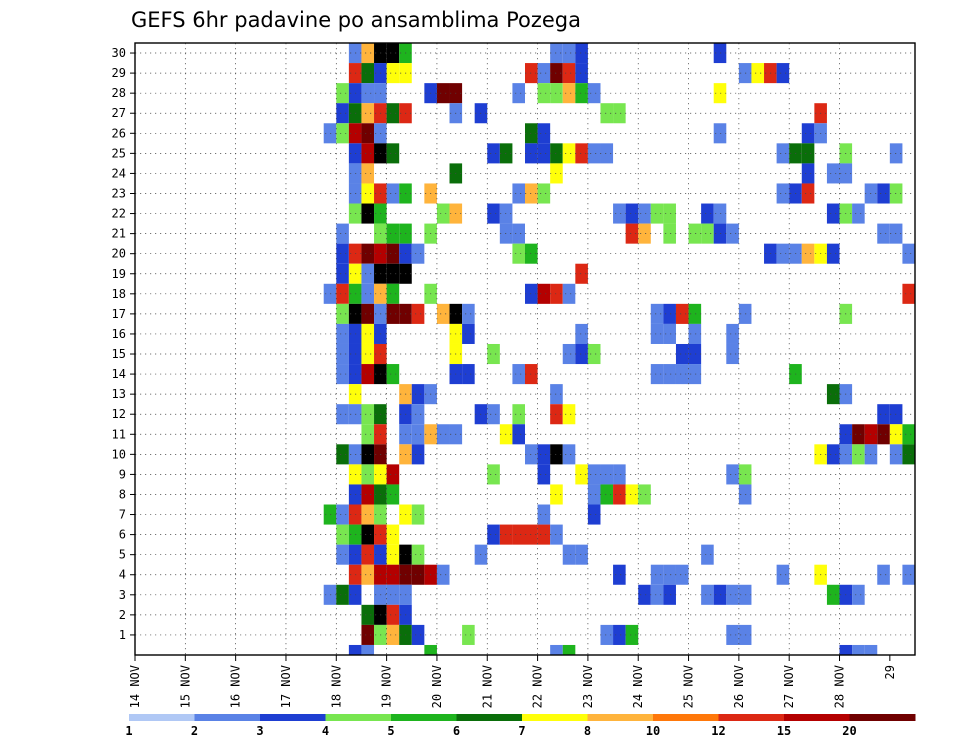  Describe the element at coordinates (588, 686) in the screenshot. I see `x-tick-label: 23 NOV` at that location.